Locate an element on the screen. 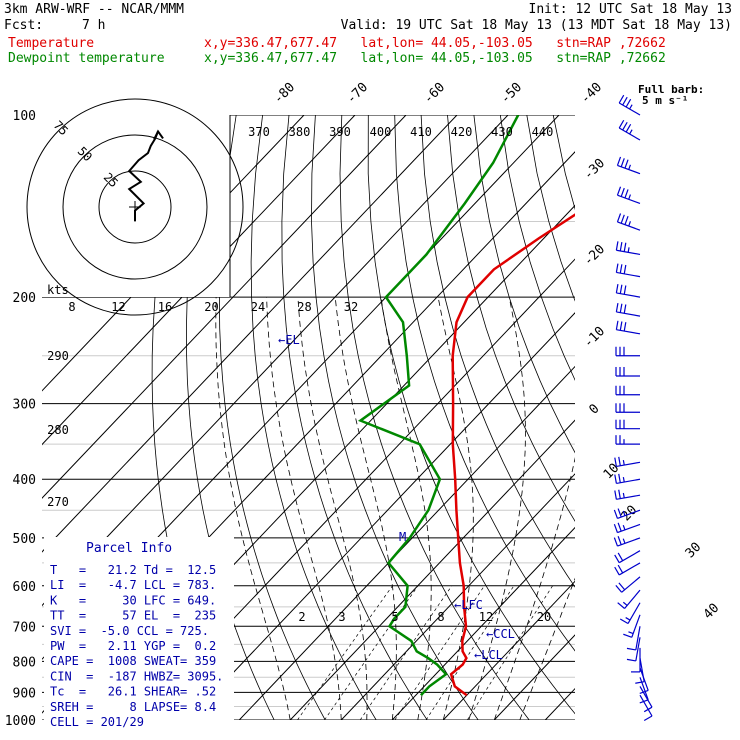 The height and width of the screenshot is (740, 740). speed-axis-label: 12 is located at coordinates (118, 307).